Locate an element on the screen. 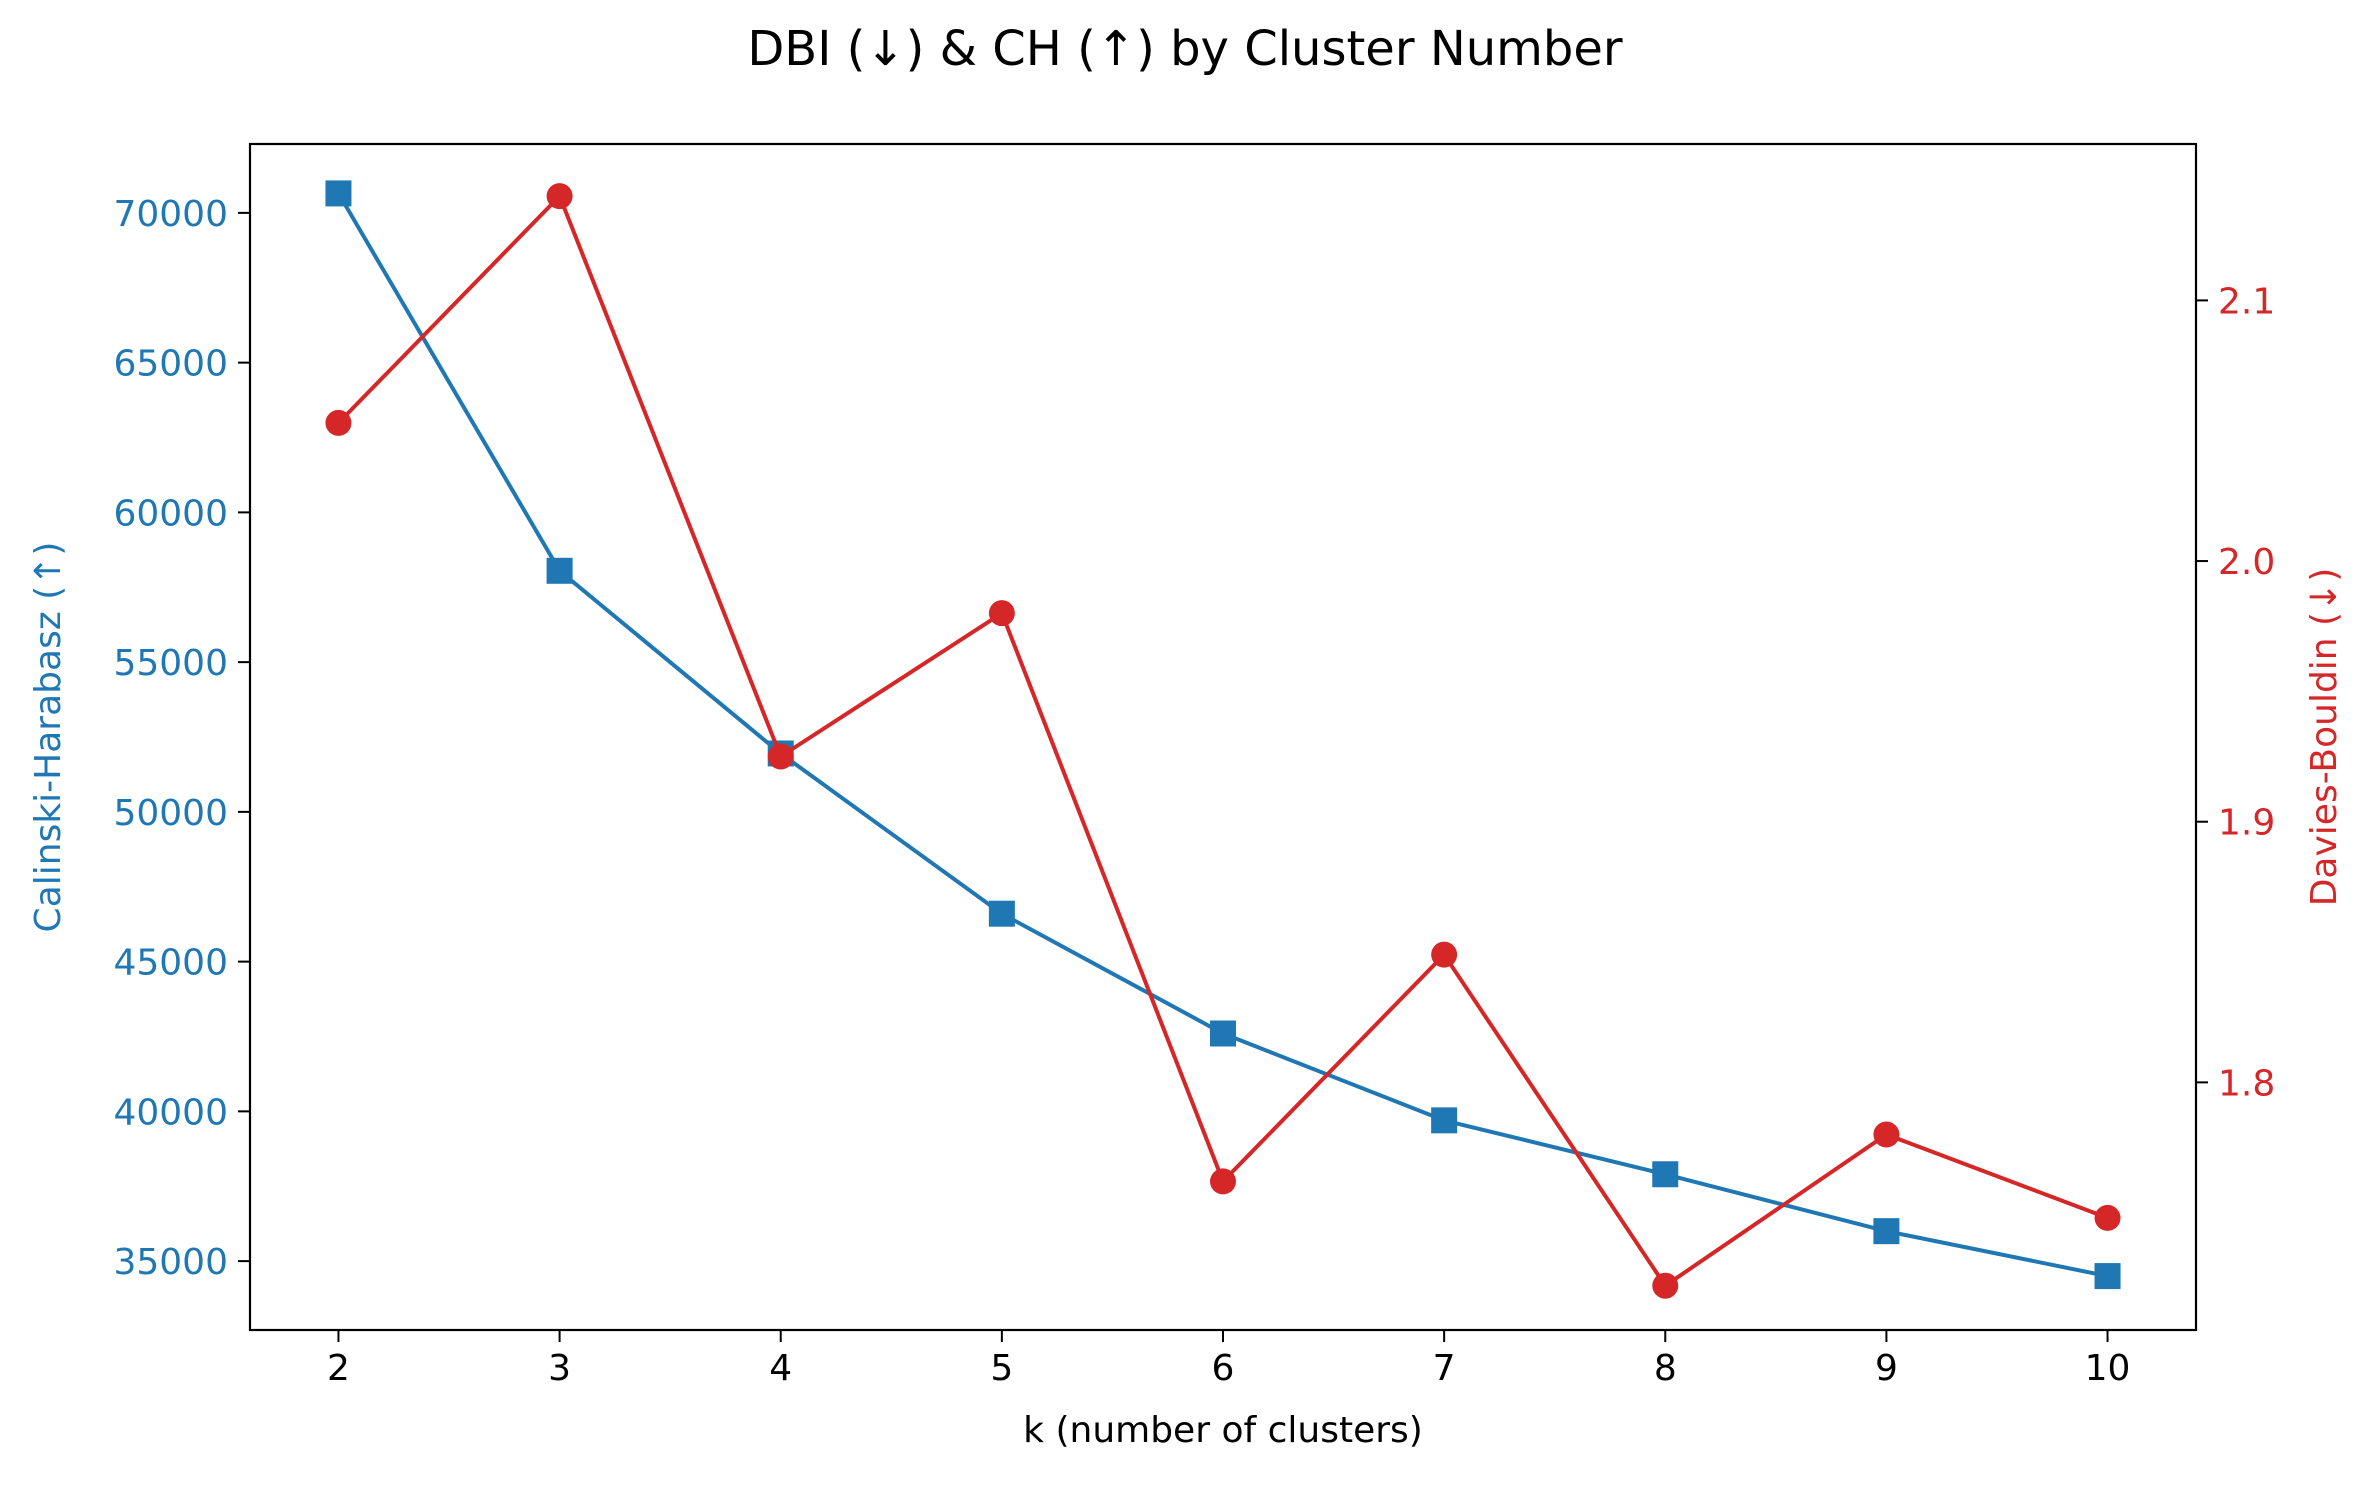  x-tick-label: 2 is located at coordinates (338, 1368).